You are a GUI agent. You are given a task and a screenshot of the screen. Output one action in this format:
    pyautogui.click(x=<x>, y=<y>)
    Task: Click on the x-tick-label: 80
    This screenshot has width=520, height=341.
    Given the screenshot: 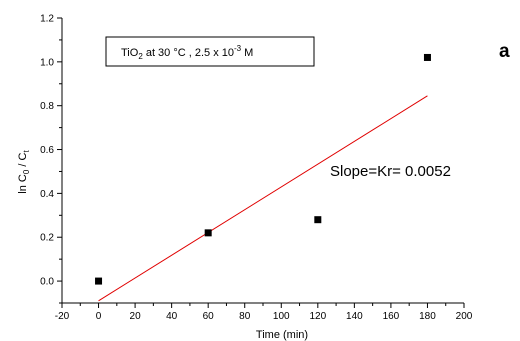 What is the action you would take?
    pyautogui.click(x=245, y=316)
    